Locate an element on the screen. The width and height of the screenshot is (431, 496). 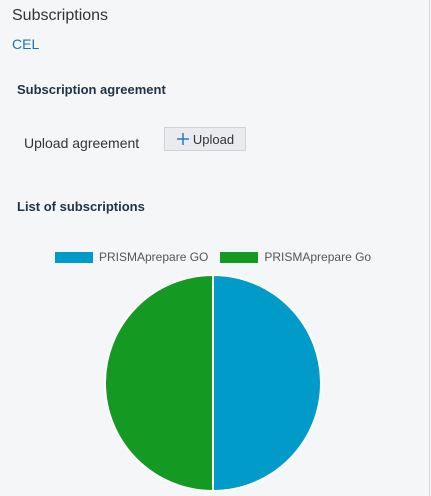
plus-icon is located at coordinates (183, 139).